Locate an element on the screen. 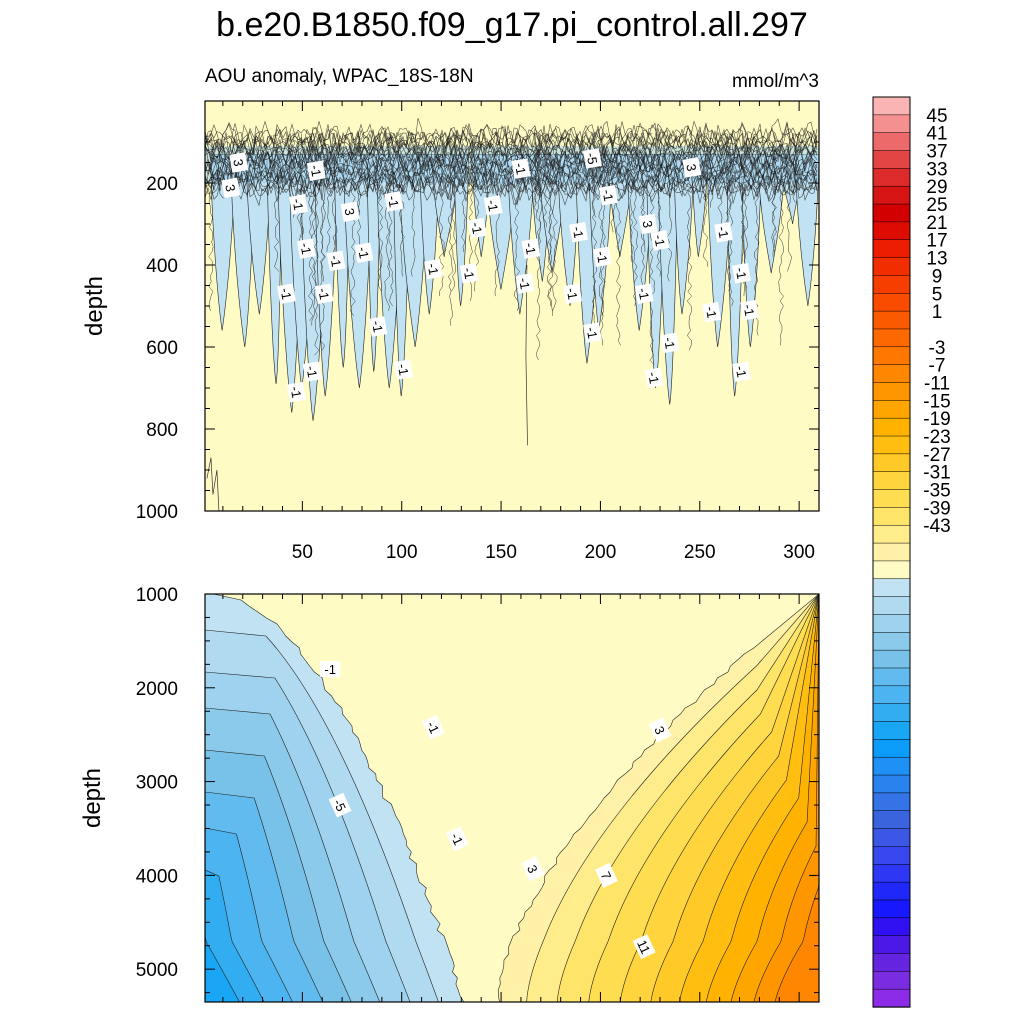 The width and height of the screenshot is (1024, 1024). colorbar-label: -19 is located at coordinates (936, 419).